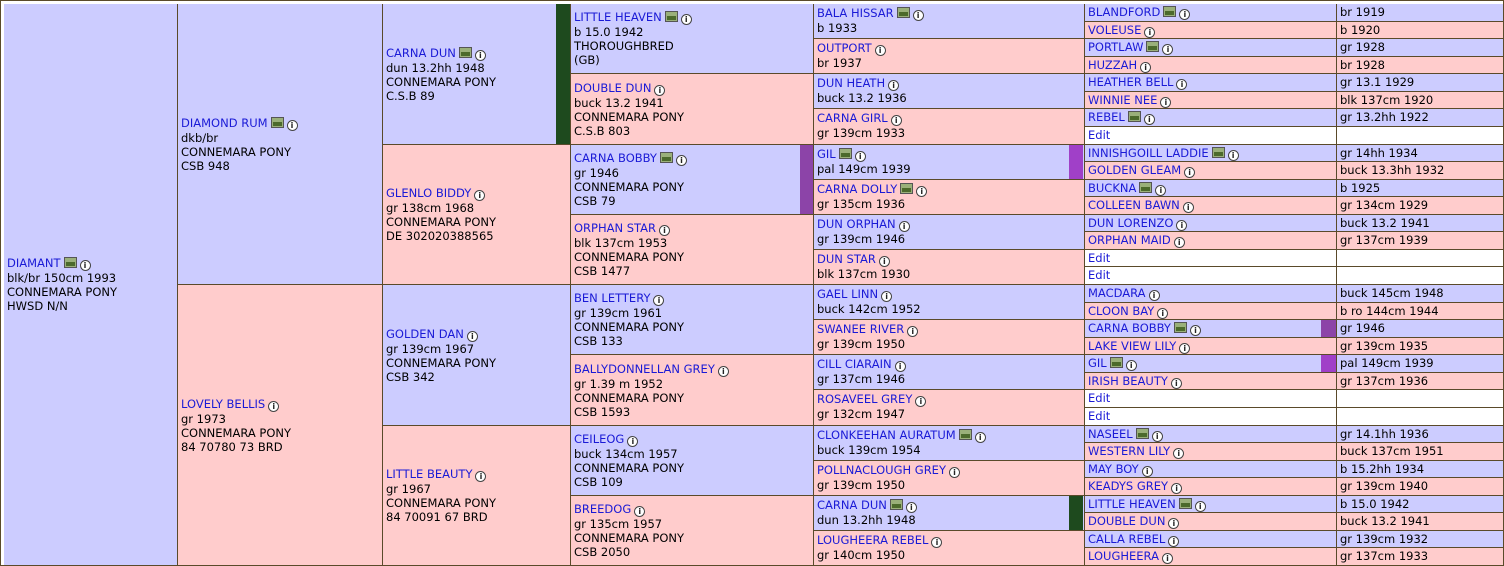 This screenshot has height=566, width=1504. What do you see at coordinates (852, 118) in the screenshot?
I see `horse-name-link: CARNA GIRL` at bounding box center [852, 118].